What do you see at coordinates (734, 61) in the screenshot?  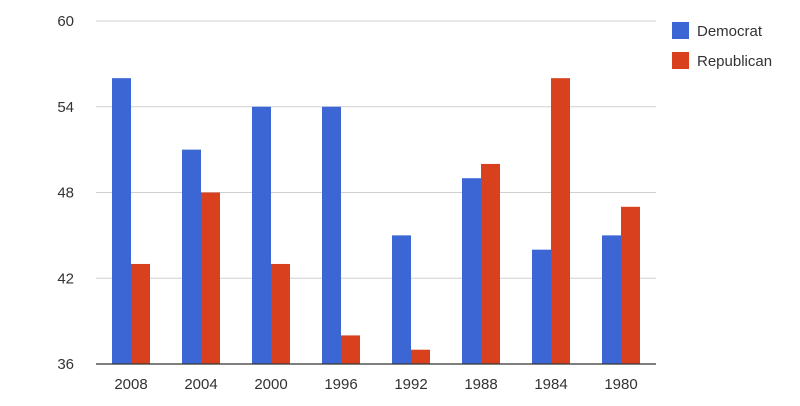 I see `legend-label-republican: Republican` at bounding box center [734, 61].